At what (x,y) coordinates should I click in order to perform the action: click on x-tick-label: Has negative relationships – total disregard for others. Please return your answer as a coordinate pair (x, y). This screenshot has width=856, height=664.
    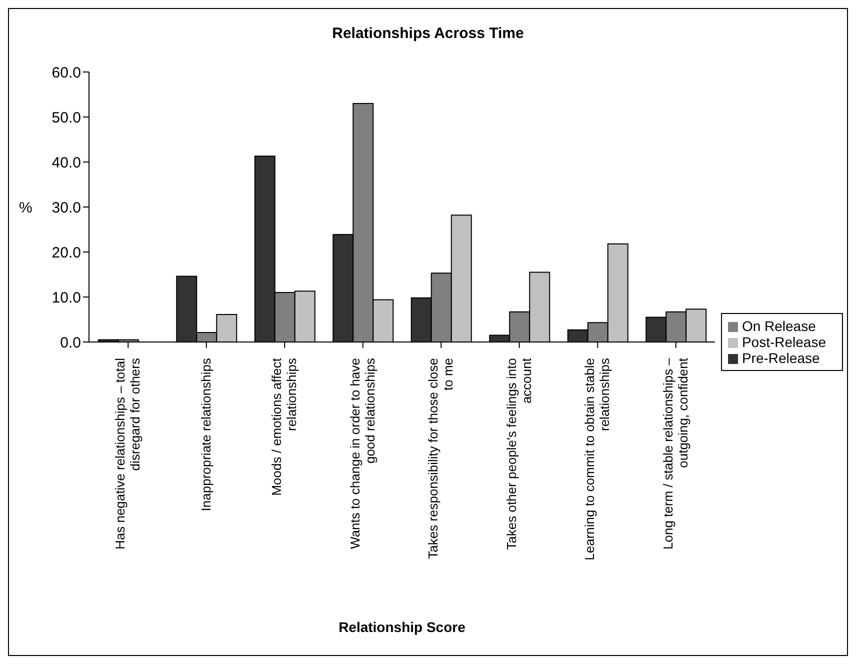
    Looking at the image, I should click on (127, 454).